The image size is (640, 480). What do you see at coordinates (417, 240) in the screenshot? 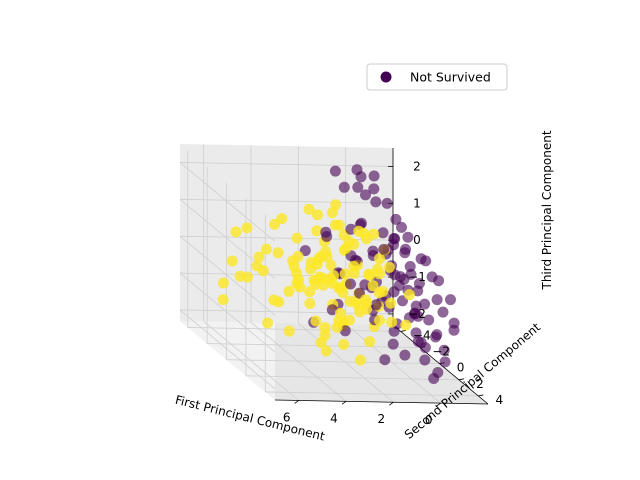
I see `z-tick-label: 0` at bounding box center [417, 240].